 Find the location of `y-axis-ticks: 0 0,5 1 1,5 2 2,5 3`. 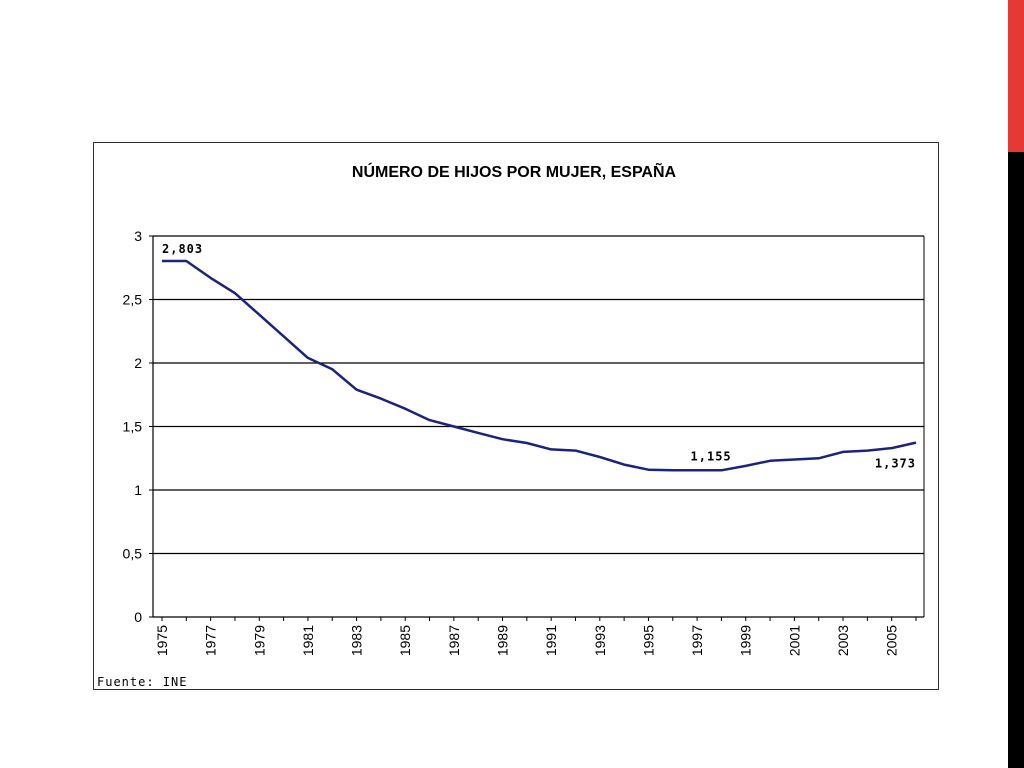

y-axis-ticks: 0 0,5 1 1,5 2 2,5 3 is located at coordinates (138, 426).